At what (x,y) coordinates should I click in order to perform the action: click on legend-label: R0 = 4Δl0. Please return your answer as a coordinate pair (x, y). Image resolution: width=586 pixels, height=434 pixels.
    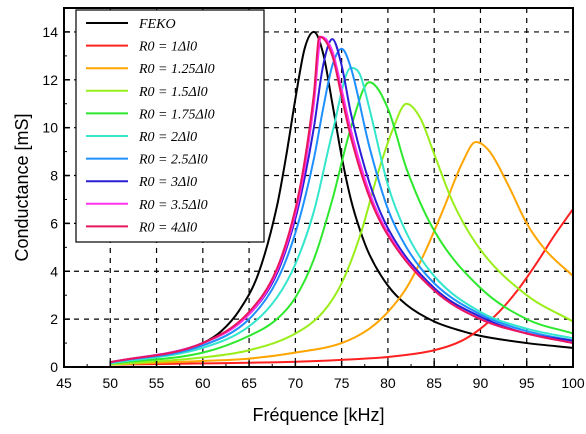
    Looking at the image, I should click on (167, 227).